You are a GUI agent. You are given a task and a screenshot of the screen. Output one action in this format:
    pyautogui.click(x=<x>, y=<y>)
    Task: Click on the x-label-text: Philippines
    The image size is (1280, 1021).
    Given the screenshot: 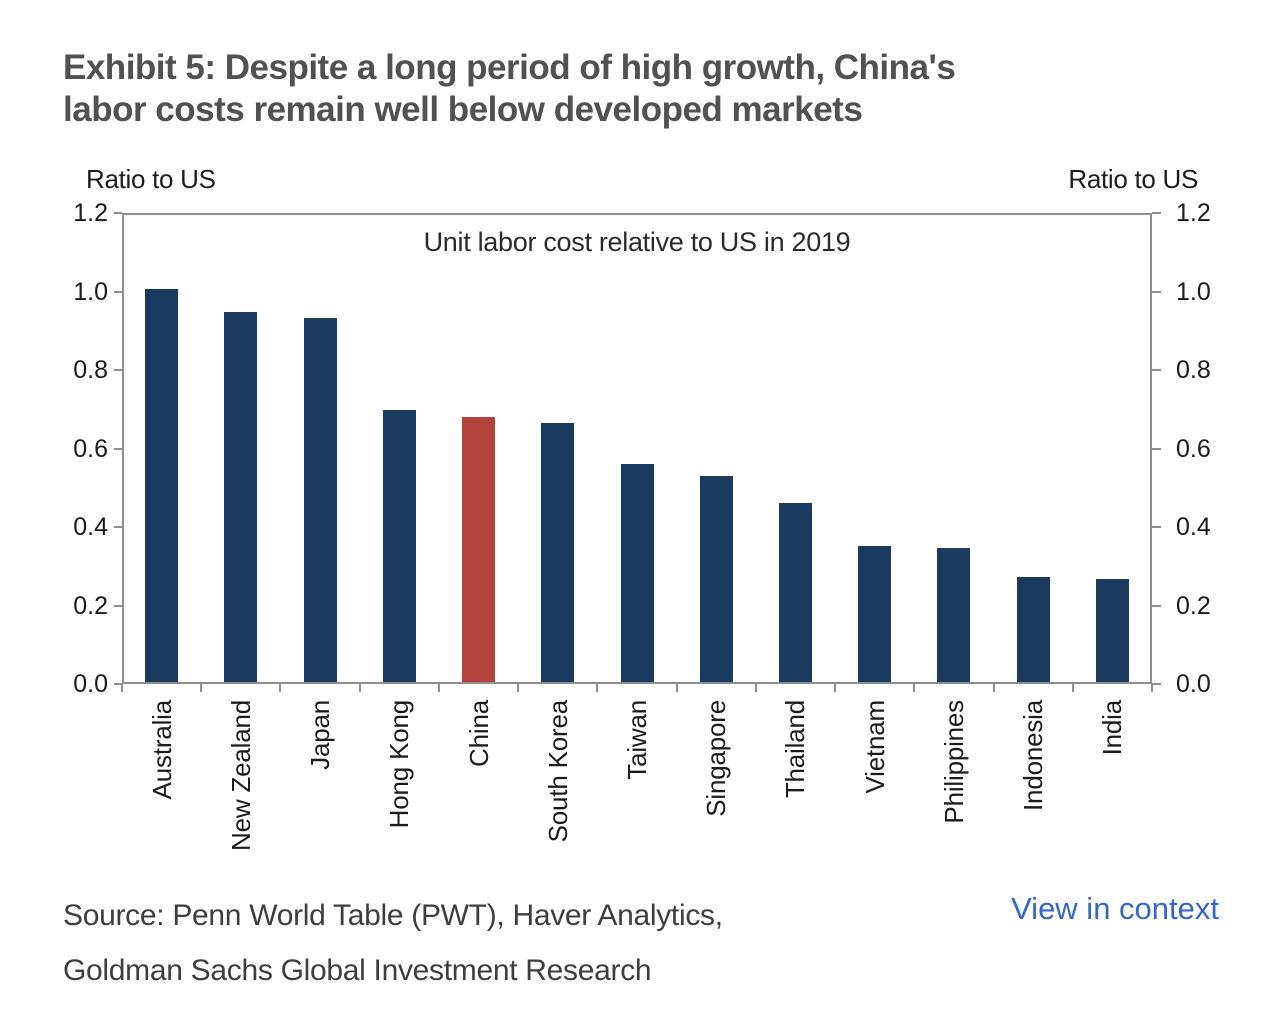 What is the action you would take?
    pyautogui.click(x=953, y=762)
    